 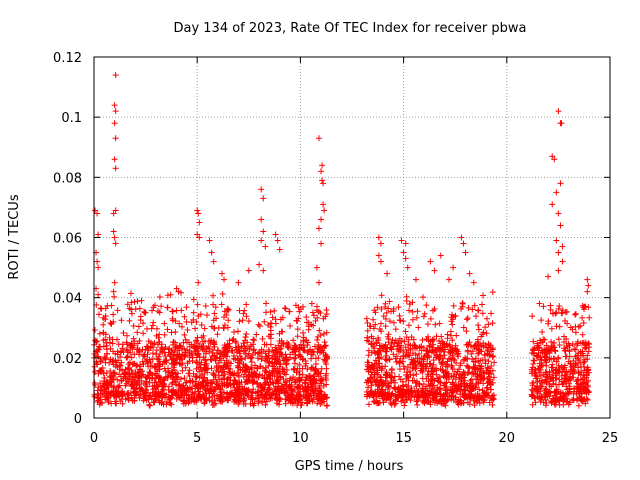 What do you see at coordinates (610, 438) in the screenshot?
I see `x-tick-label: 25` at bounding box center [610, 438].